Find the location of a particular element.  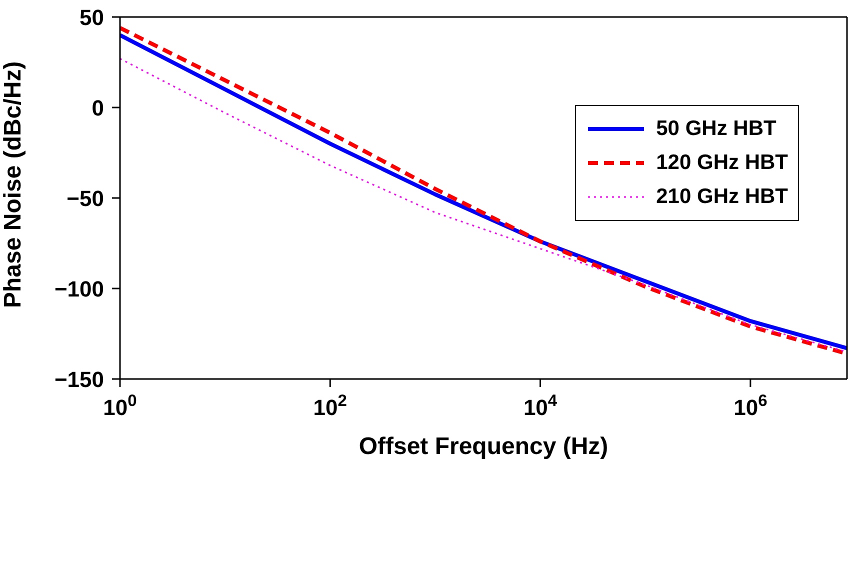

y-tick-label: −150 is located at coordinates (79, 379).